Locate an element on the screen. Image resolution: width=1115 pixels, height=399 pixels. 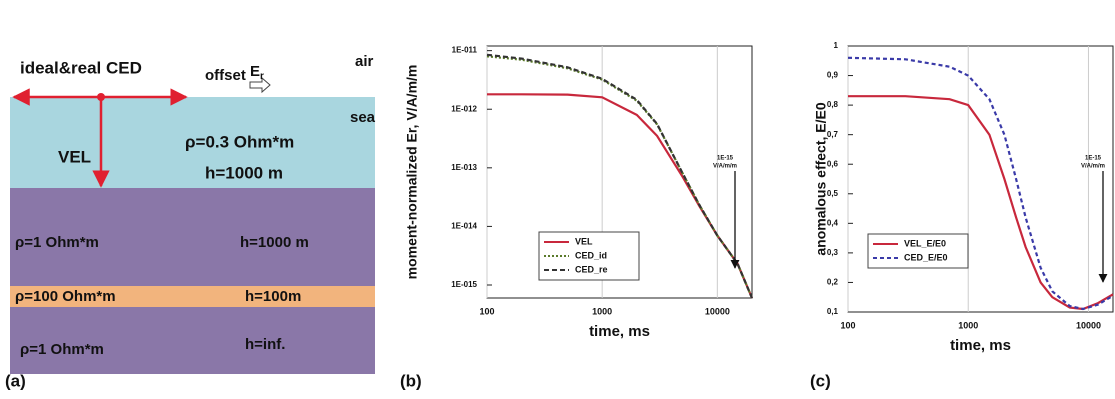
offset-label: offset is located at coordinates (225, 75).